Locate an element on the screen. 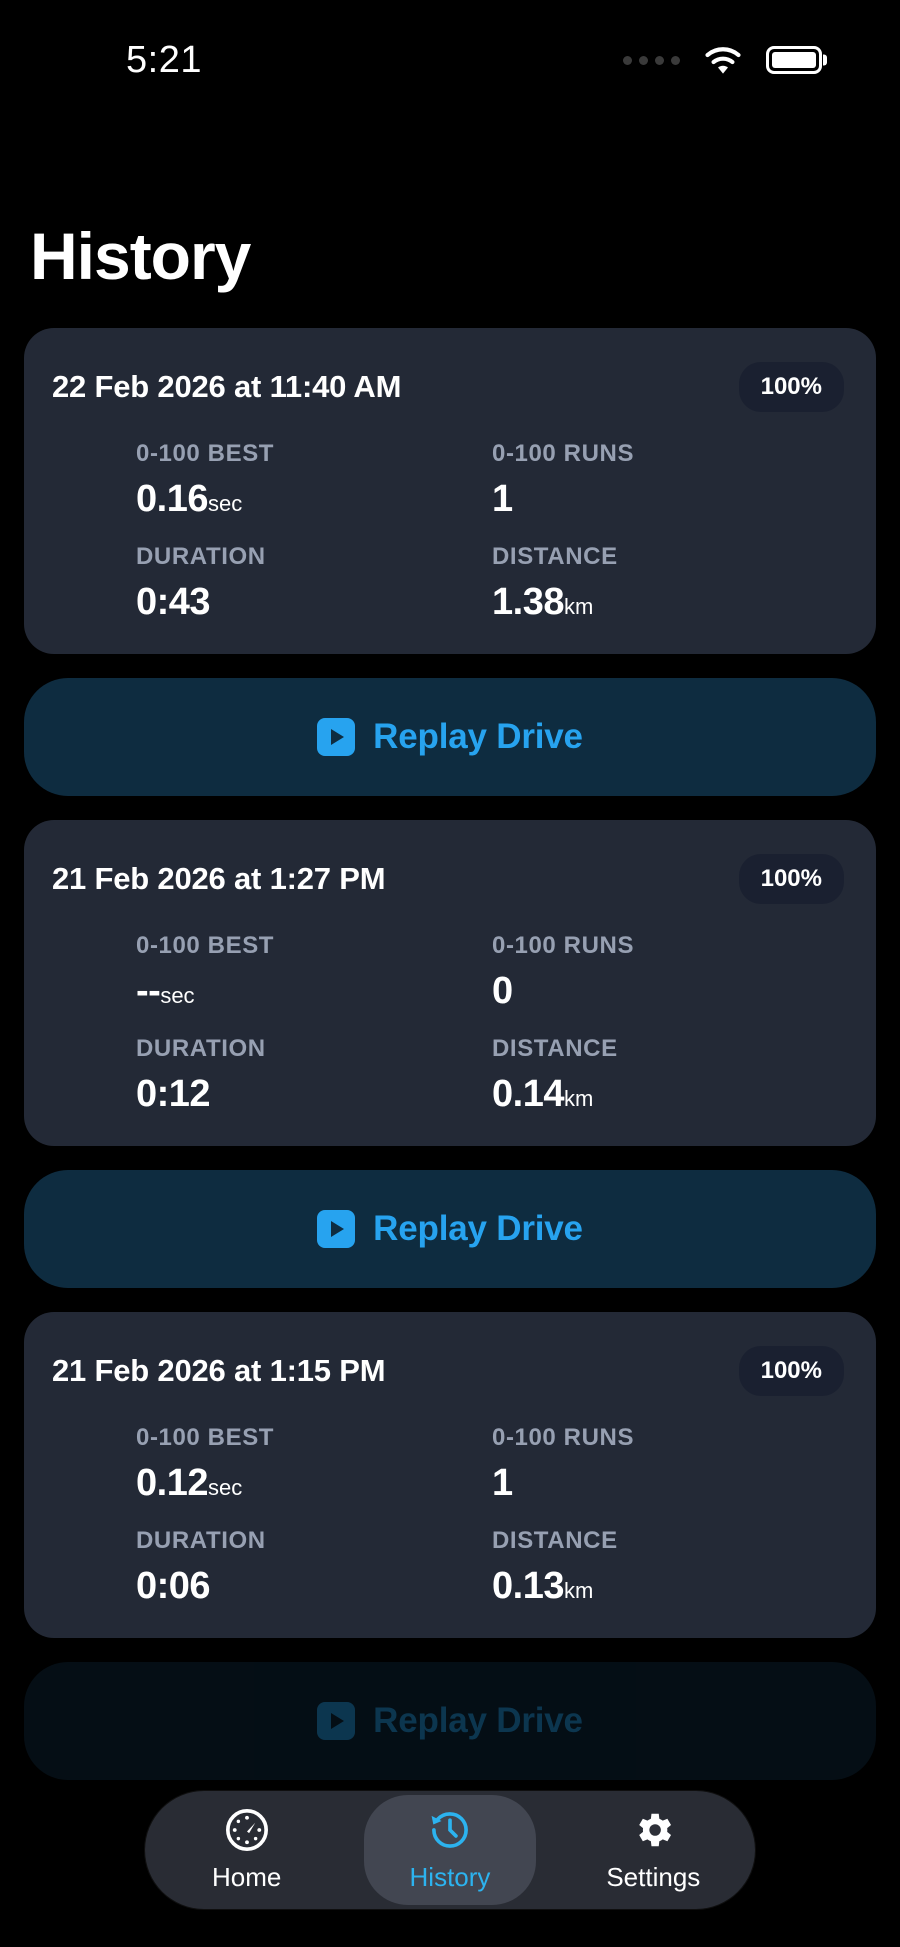  stat-runs: 0-100 RUNS 0 is located at coordinates (670, 972).